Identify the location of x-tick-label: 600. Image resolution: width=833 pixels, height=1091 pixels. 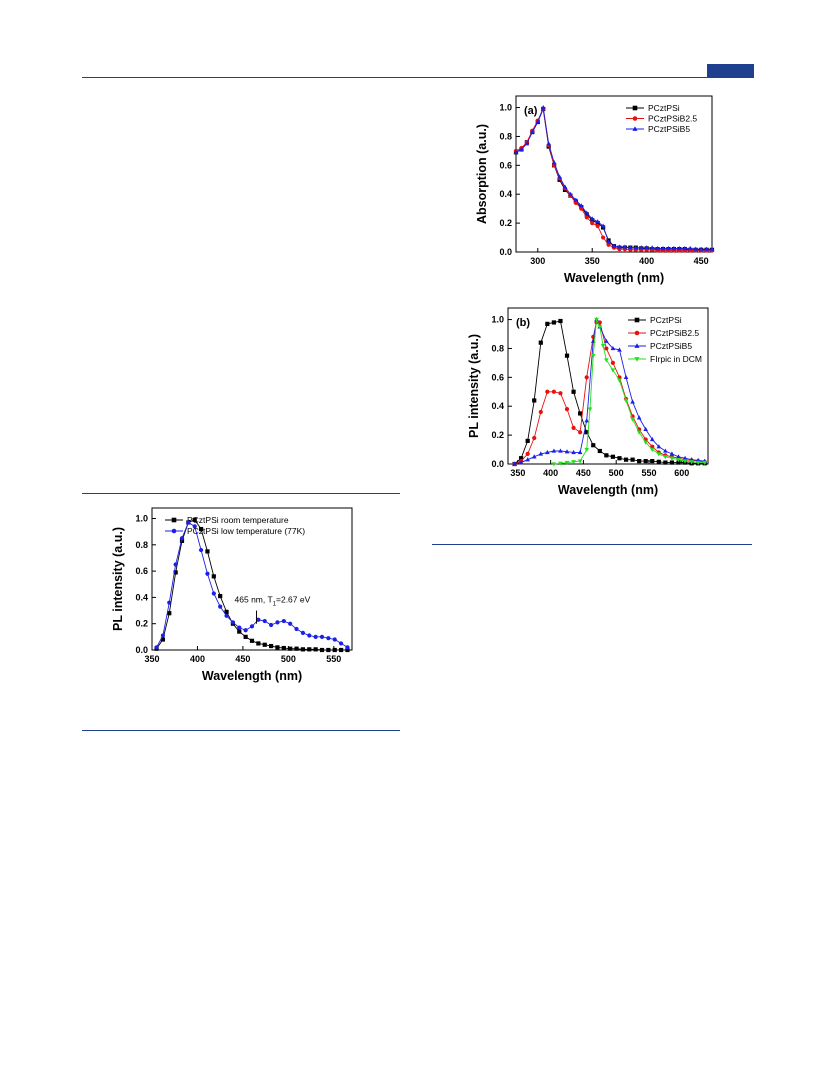
(681, 473).